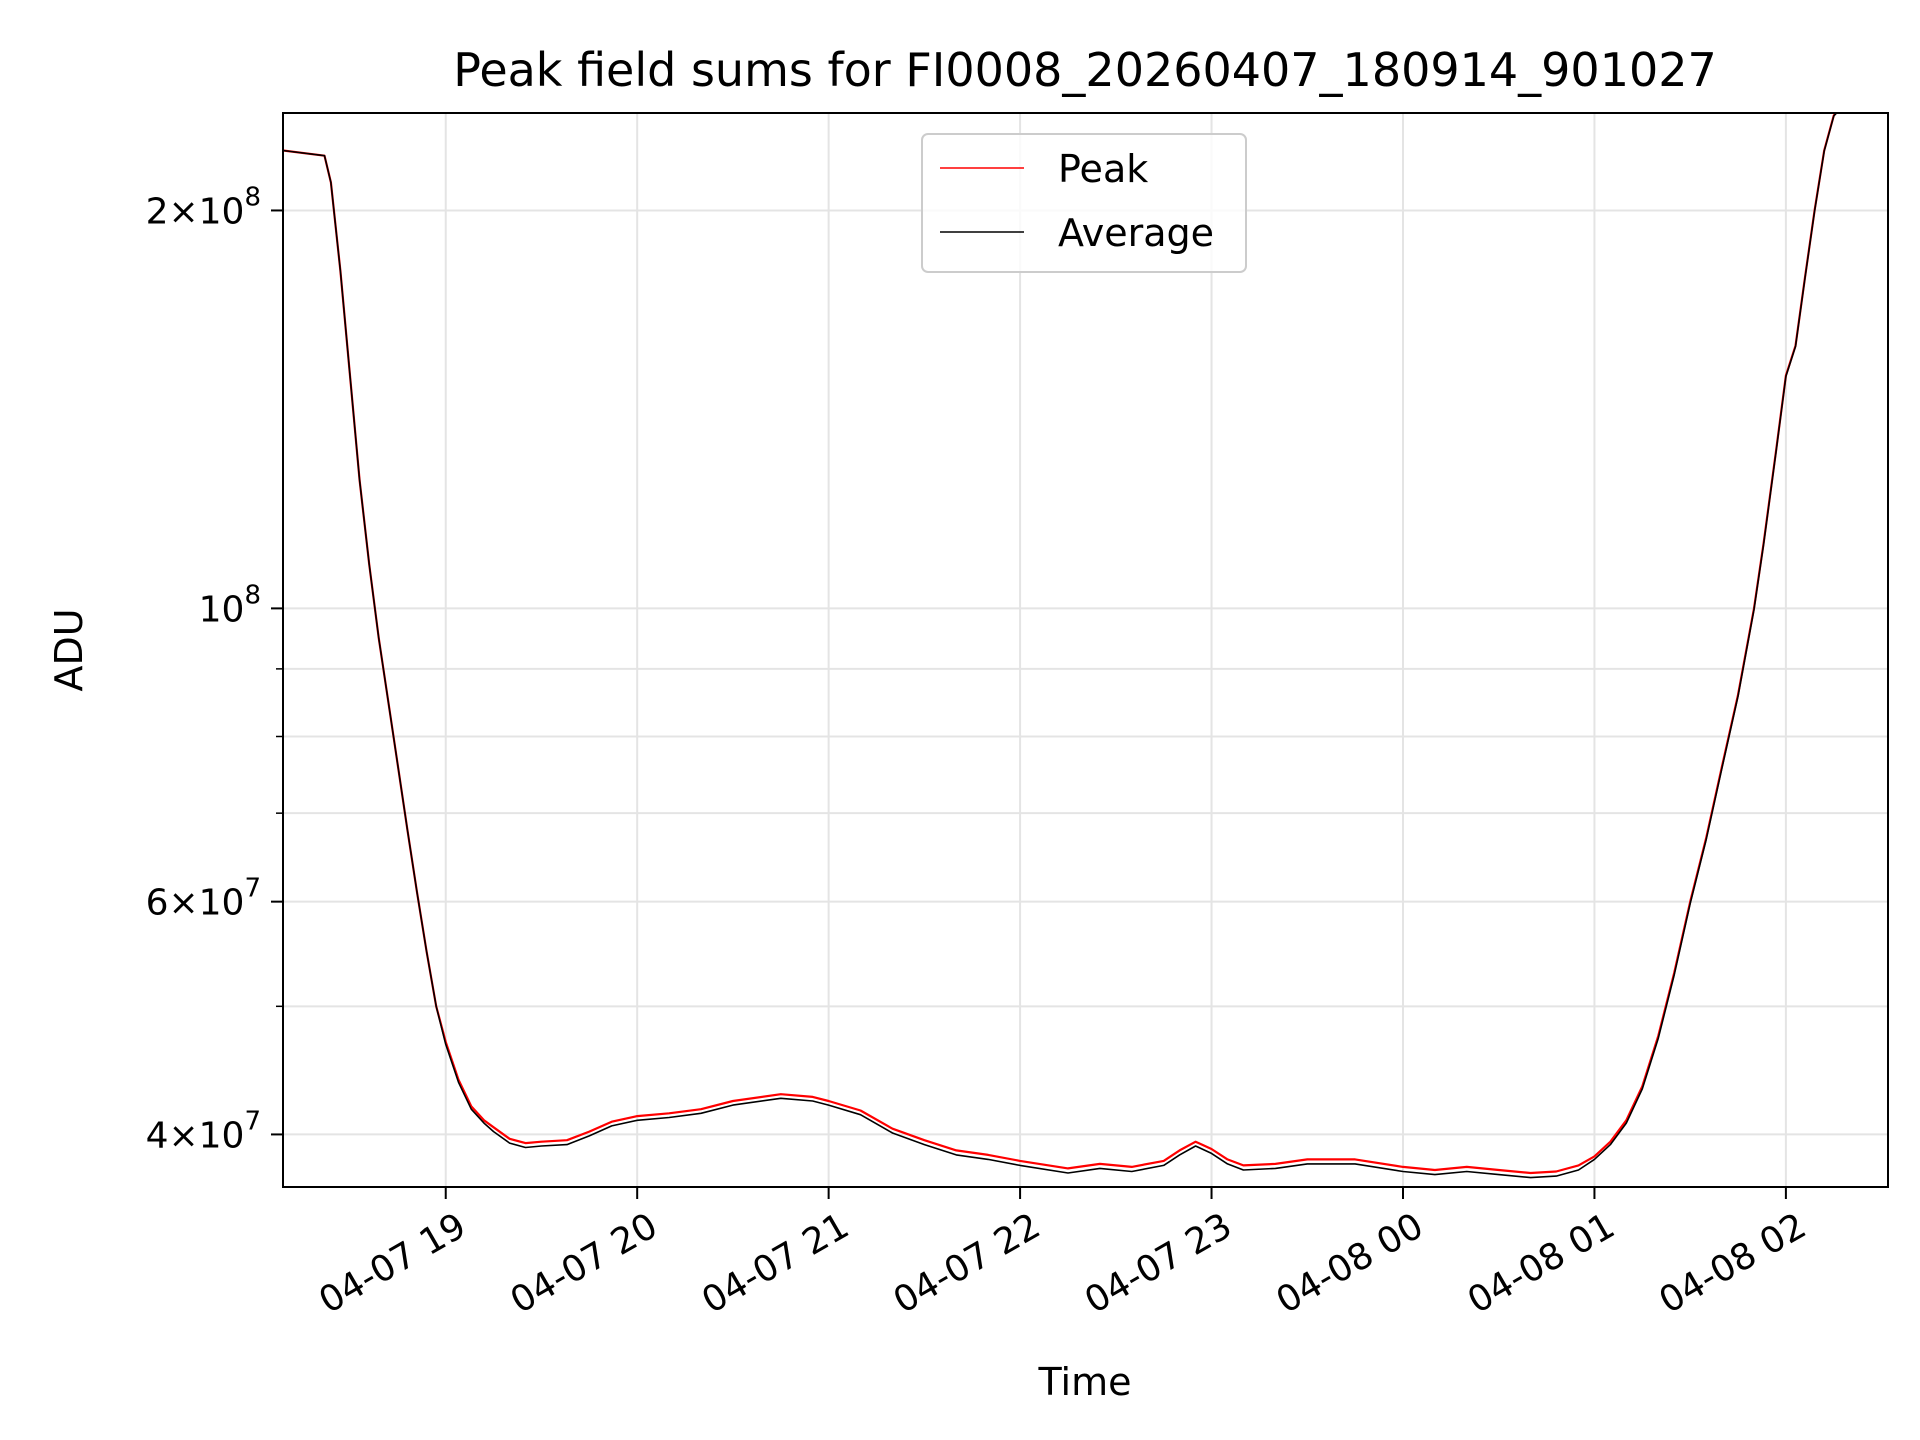 The width and height of the screenshot is (1920, 1440). I want to click on y-axis-label: ADU, so click(69, 649).